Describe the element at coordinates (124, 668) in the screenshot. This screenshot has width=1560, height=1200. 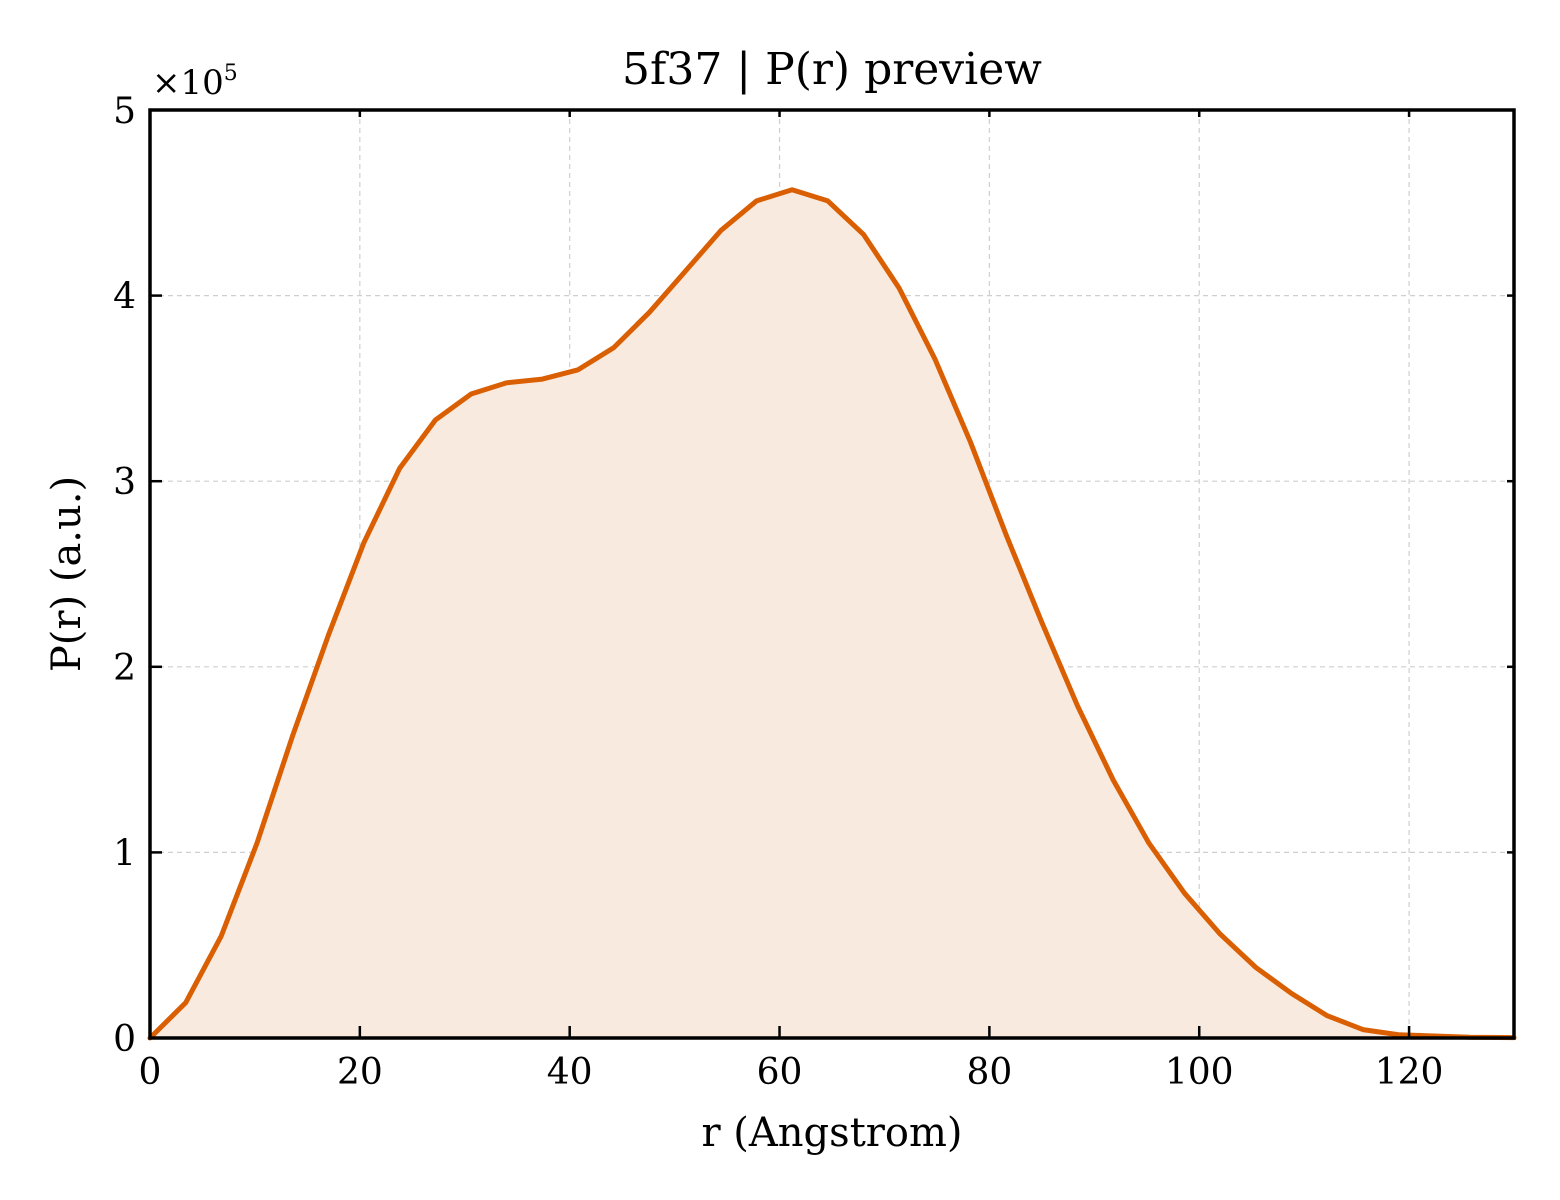
I see `y-tick-label: 2` at that location.